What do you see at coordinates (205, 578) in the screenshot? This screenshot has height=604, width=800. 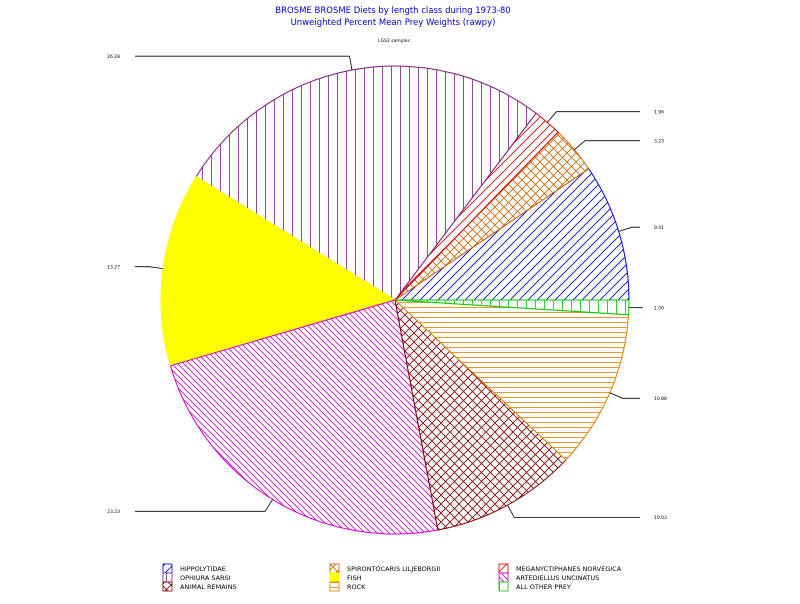 I see `legend-label-ophiura-sarsi: OPHIURA SARSI` at bounding box center [205, 578].